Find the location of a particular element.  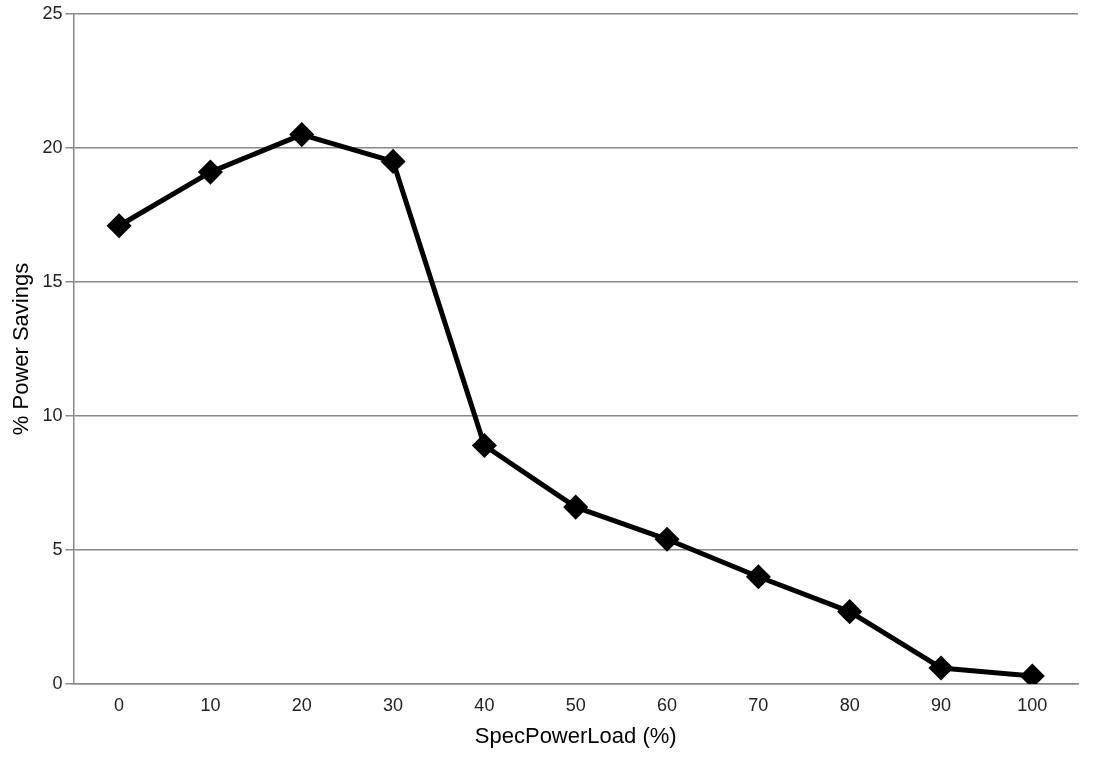

x-tick-label: 70 is located at coordinates (758, 704).